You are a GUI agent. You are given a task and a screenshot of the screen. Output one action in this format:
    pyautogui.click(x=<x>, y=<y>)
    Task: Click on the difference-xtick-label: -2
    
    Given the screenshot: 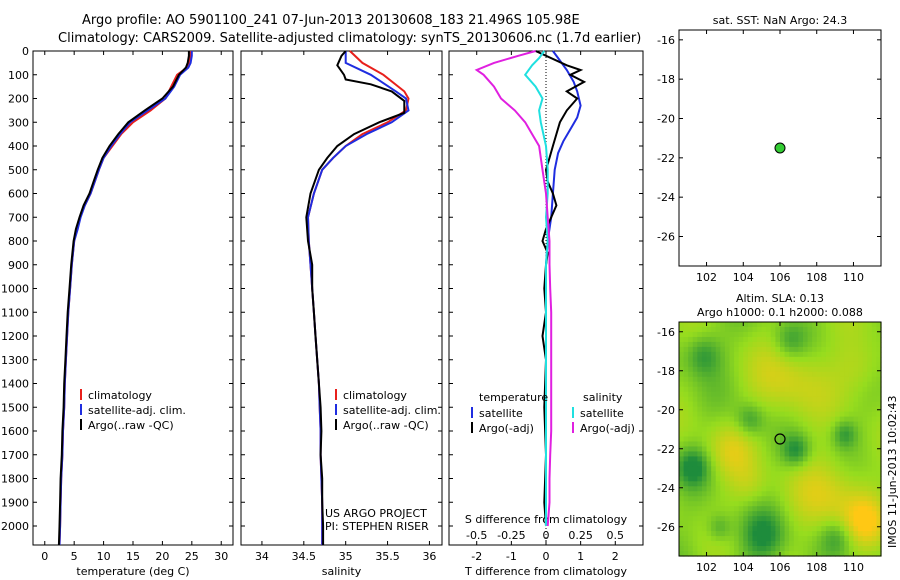 What is the action you would take?
    pyautogui.click(x=476, y=556)
    